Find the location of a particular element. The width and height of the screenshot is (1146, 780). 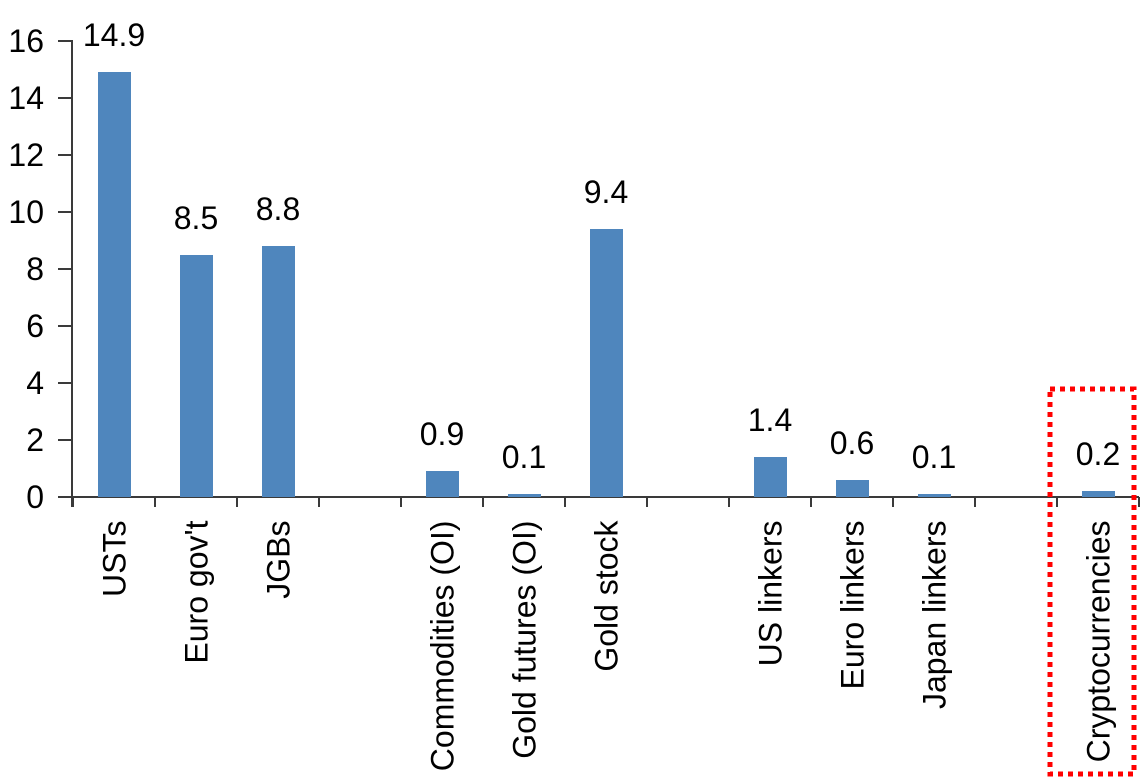

highlight-box is located at coordinates (1092, 581).